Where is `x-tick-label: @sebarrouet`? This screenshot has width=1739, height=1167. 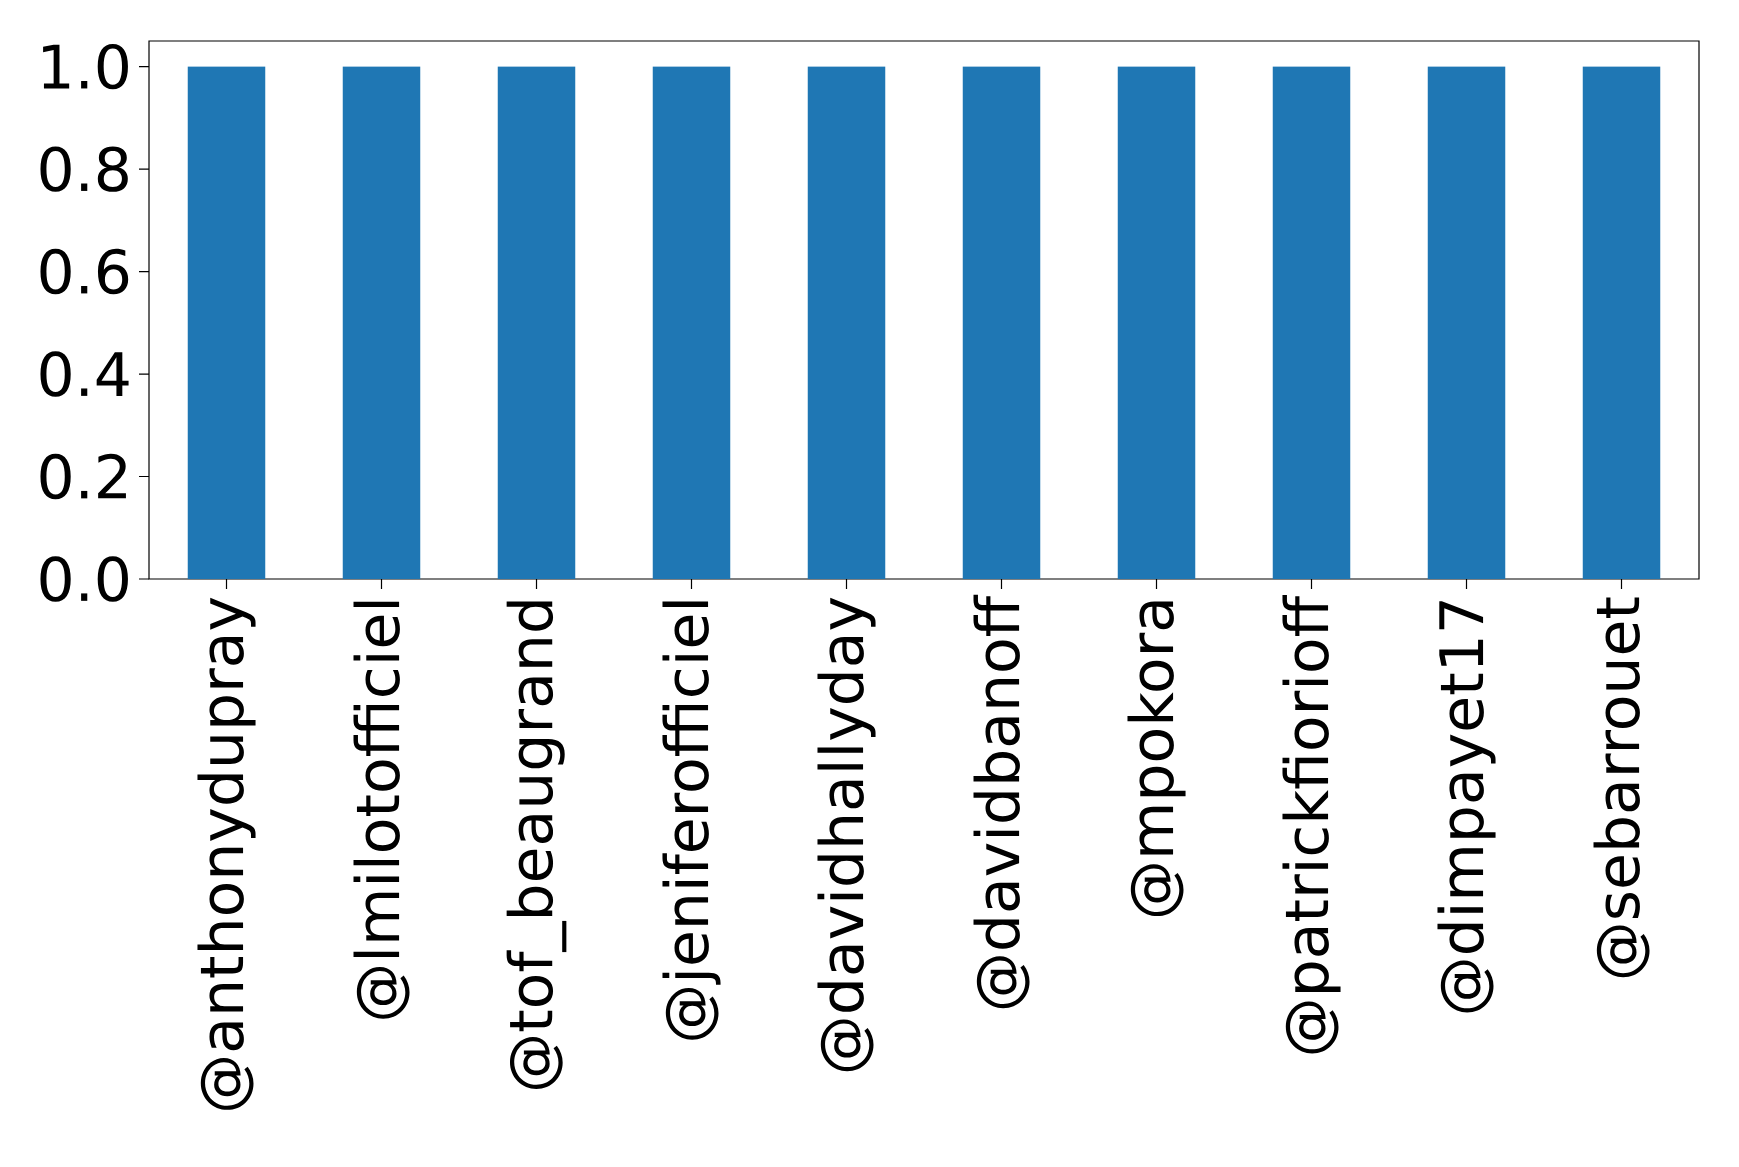
x-tick-label: @sebarrouet is located at coordinates (1621, 787).